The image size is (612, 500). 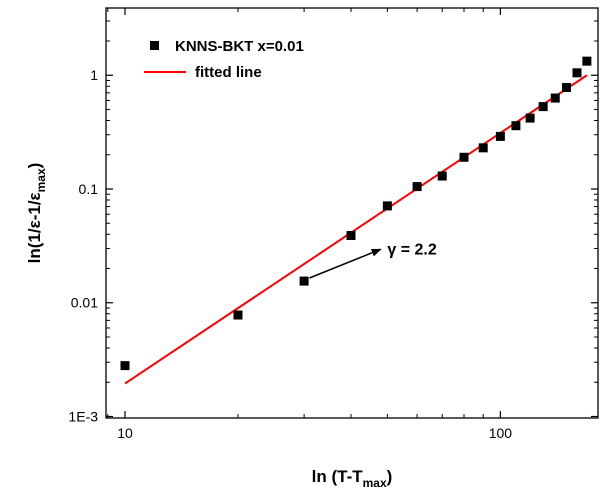 What do you see at coordinates (41, 180) in the screenshot?
I see `y-axis-label-sub: max` at bounding box center [41, 180].